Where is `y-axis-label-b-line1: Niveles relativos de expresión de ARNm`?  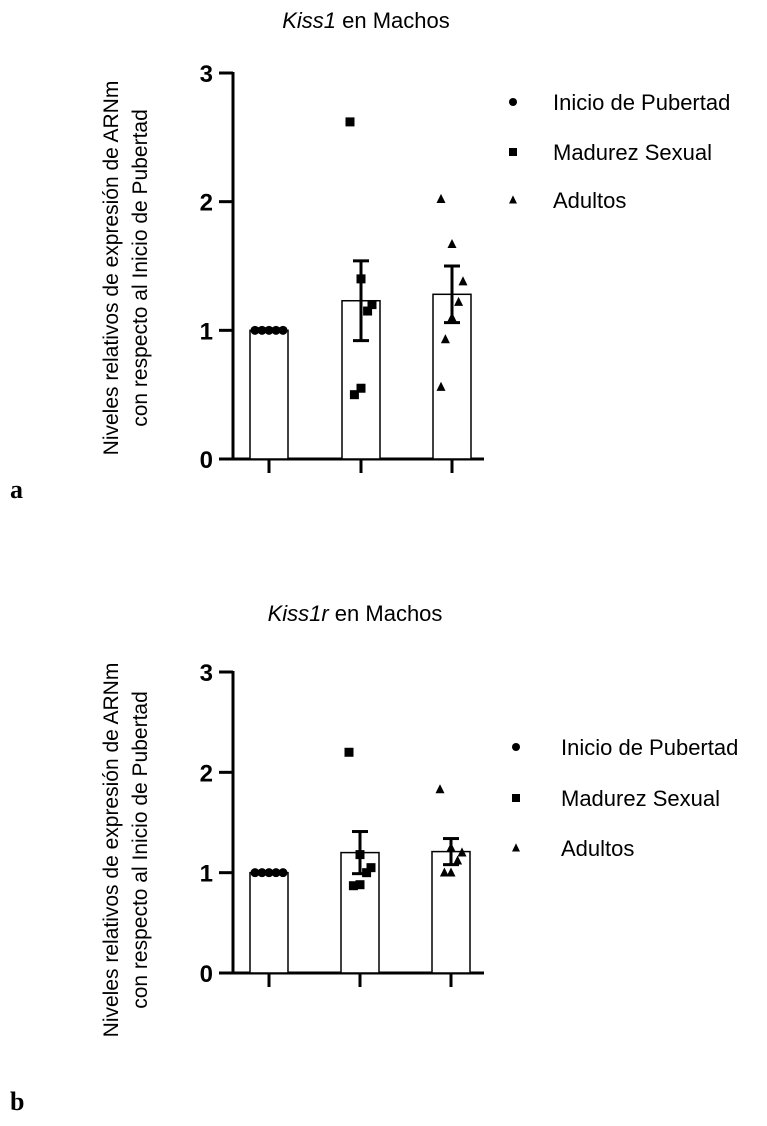
y-axis-label-b-line1: Niveles relativos de expresión de ARNm is located at coordinates (111, 850).